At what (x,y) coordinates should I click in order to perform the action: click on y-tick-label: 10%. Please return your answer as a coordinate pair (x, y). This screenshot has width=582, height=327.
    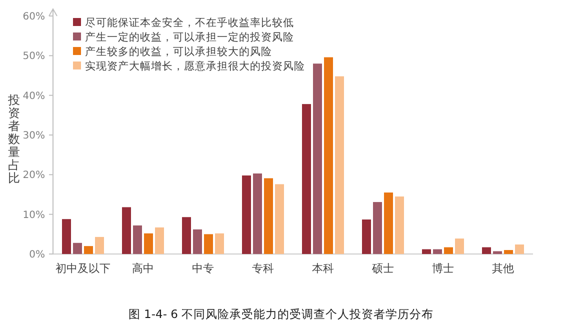
    Looking at the image, I should click on (33, 215).